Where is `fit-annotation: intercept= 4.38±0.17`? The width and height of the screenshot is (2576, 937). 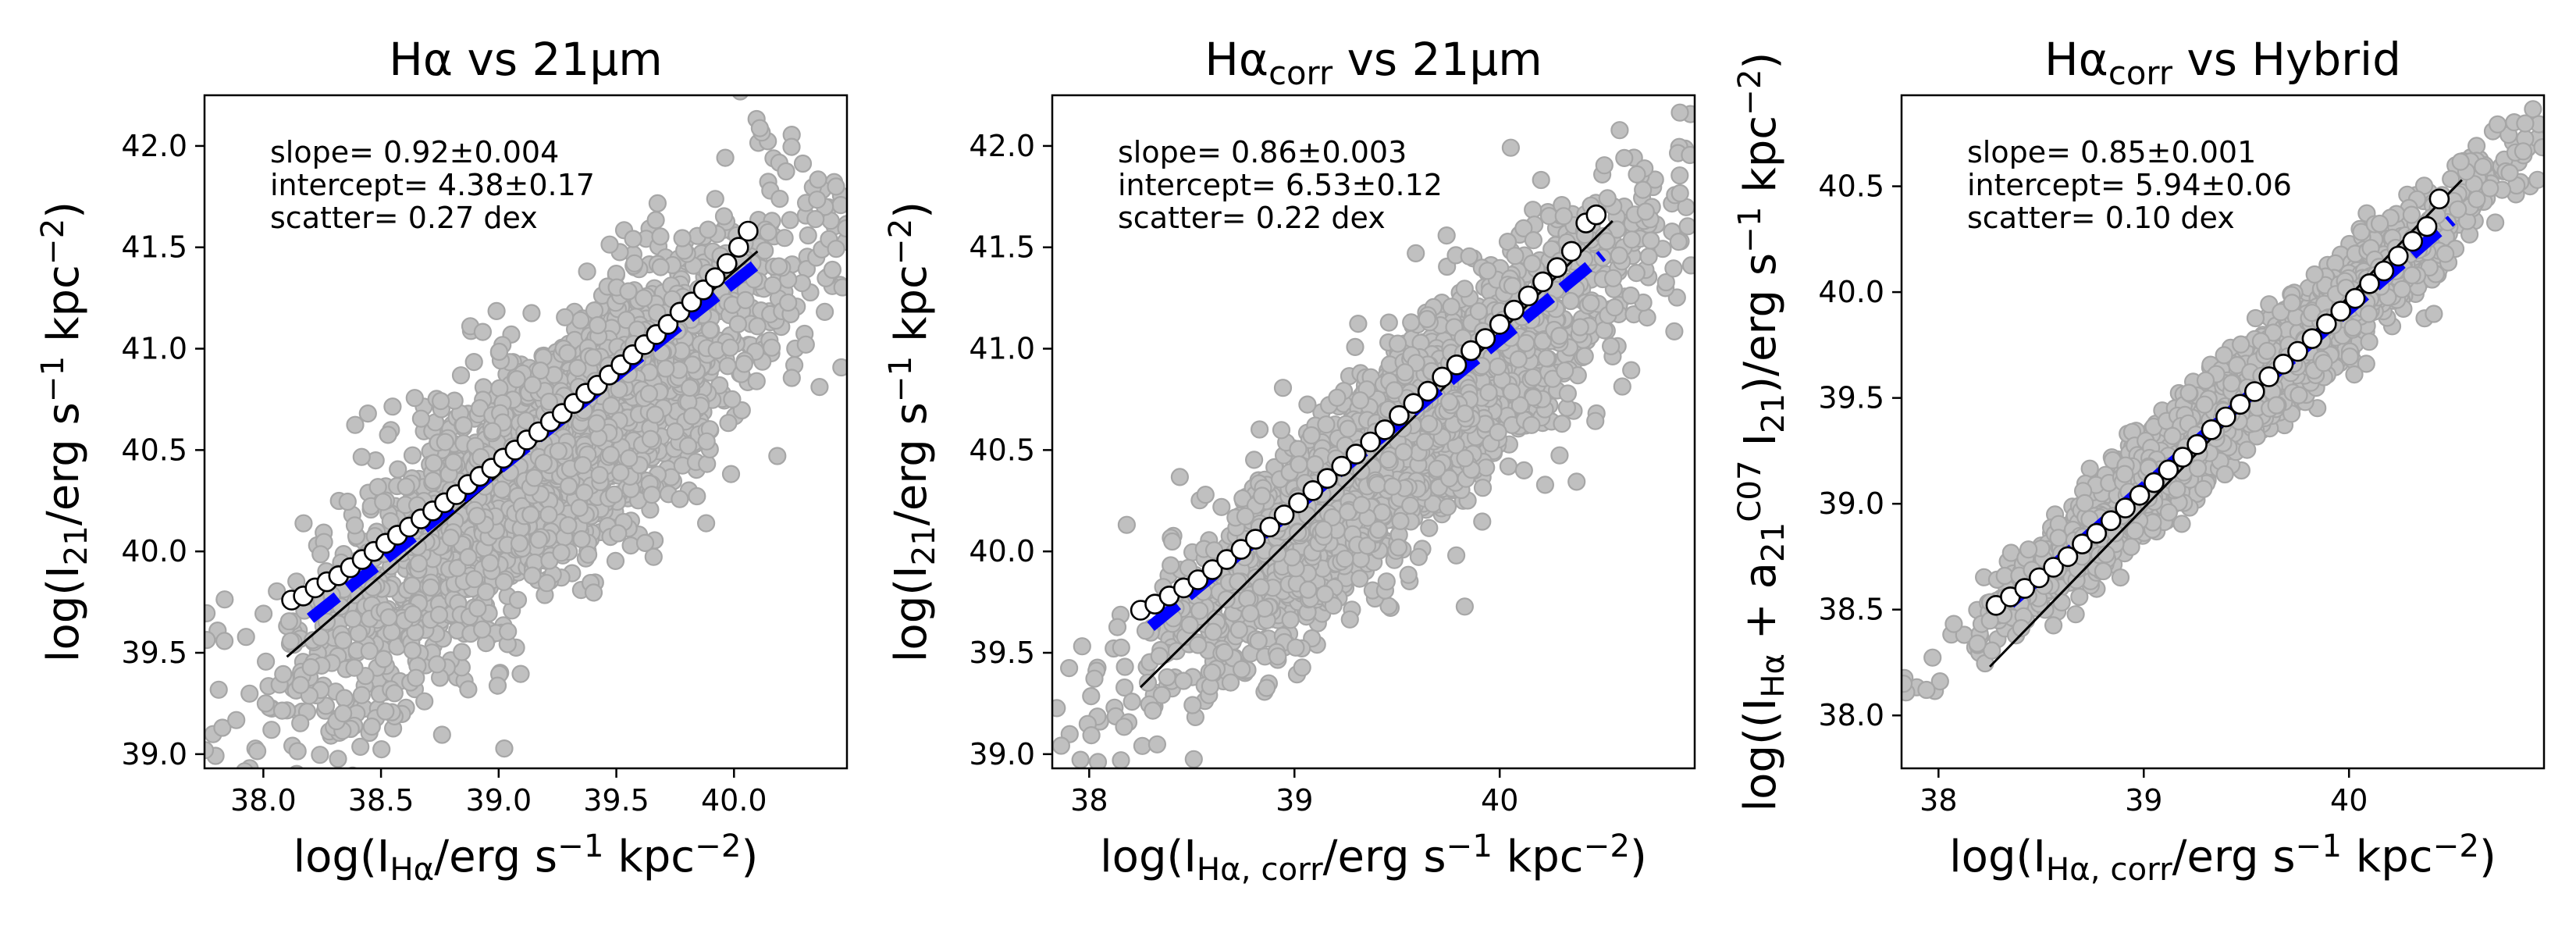 fit-annotation: intercept= 4.38±0.17 is located at coordinates (432, 185).